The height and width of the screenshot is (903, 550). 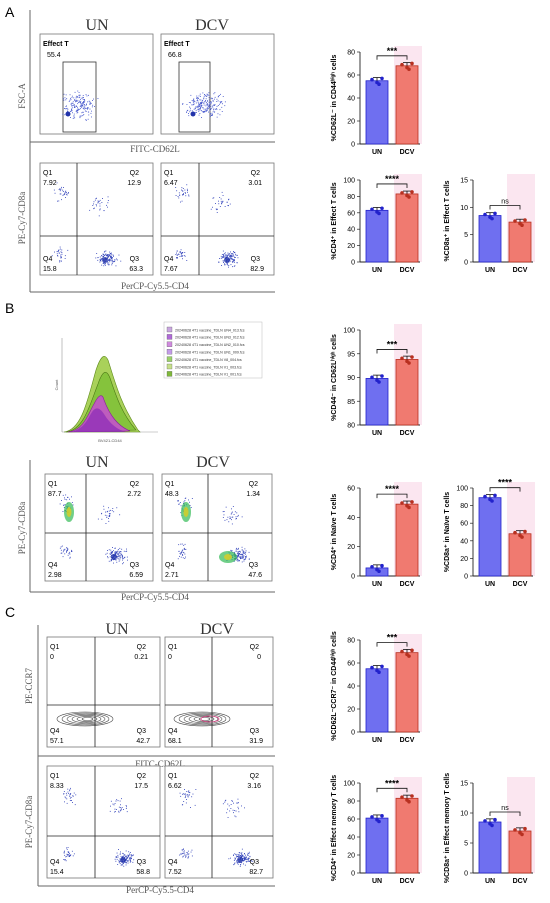 What do you see at coordinates (169, 359) in the screenshot?
I see `legend-swatch` at bounding box center [169, 359].